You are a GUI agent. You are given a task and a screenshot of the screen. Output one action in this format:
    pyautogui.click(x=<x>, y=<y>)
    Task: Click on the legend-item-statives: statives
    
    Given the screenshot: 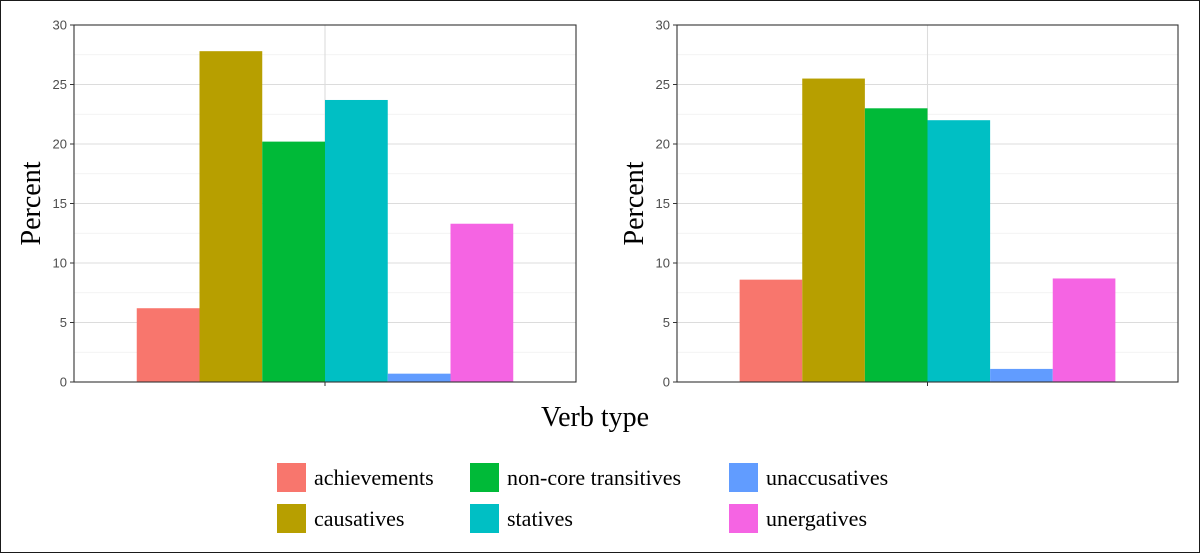 What is the action you would take?
    pyautogui.click(x=521, y=518)
    